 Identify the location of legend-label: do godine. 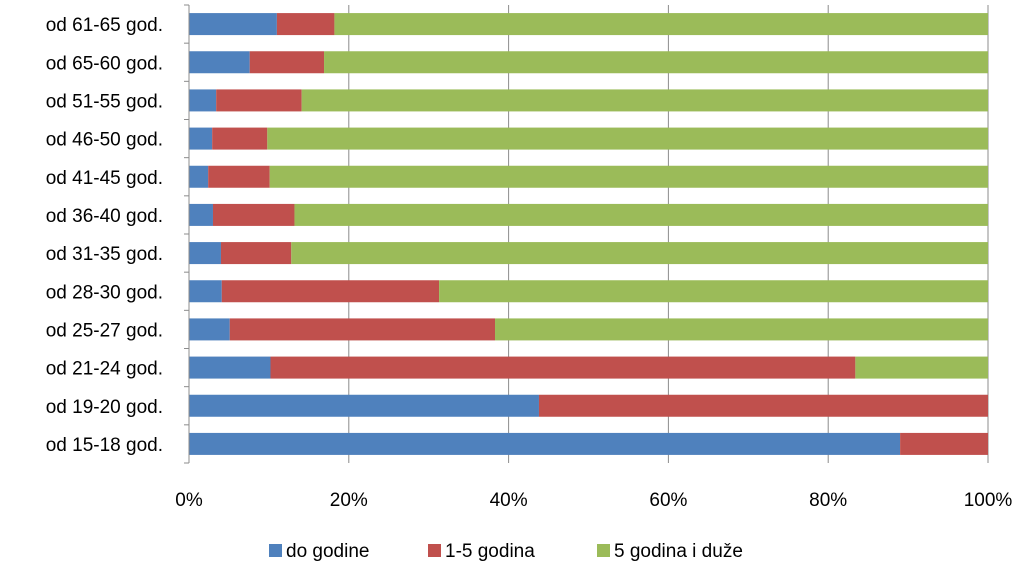
(327, 551).